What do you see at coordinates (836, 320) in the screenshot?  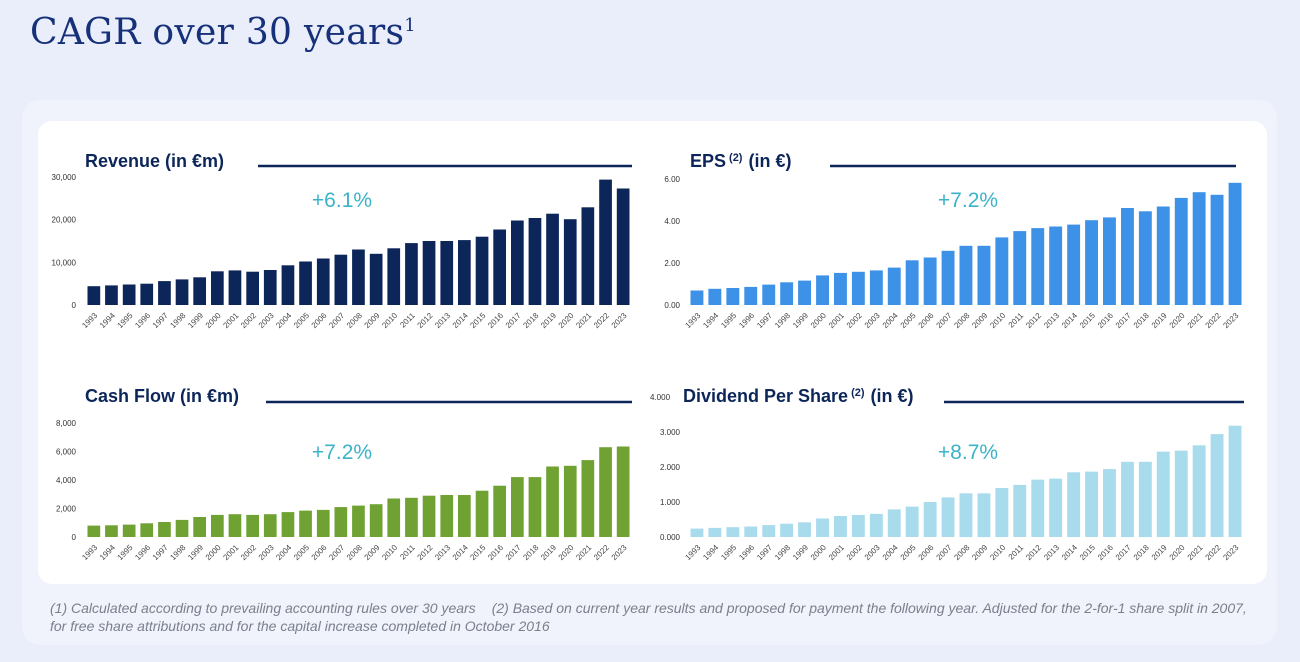 I see `eps-category-label: 2001` at bounding box center [836, 320].